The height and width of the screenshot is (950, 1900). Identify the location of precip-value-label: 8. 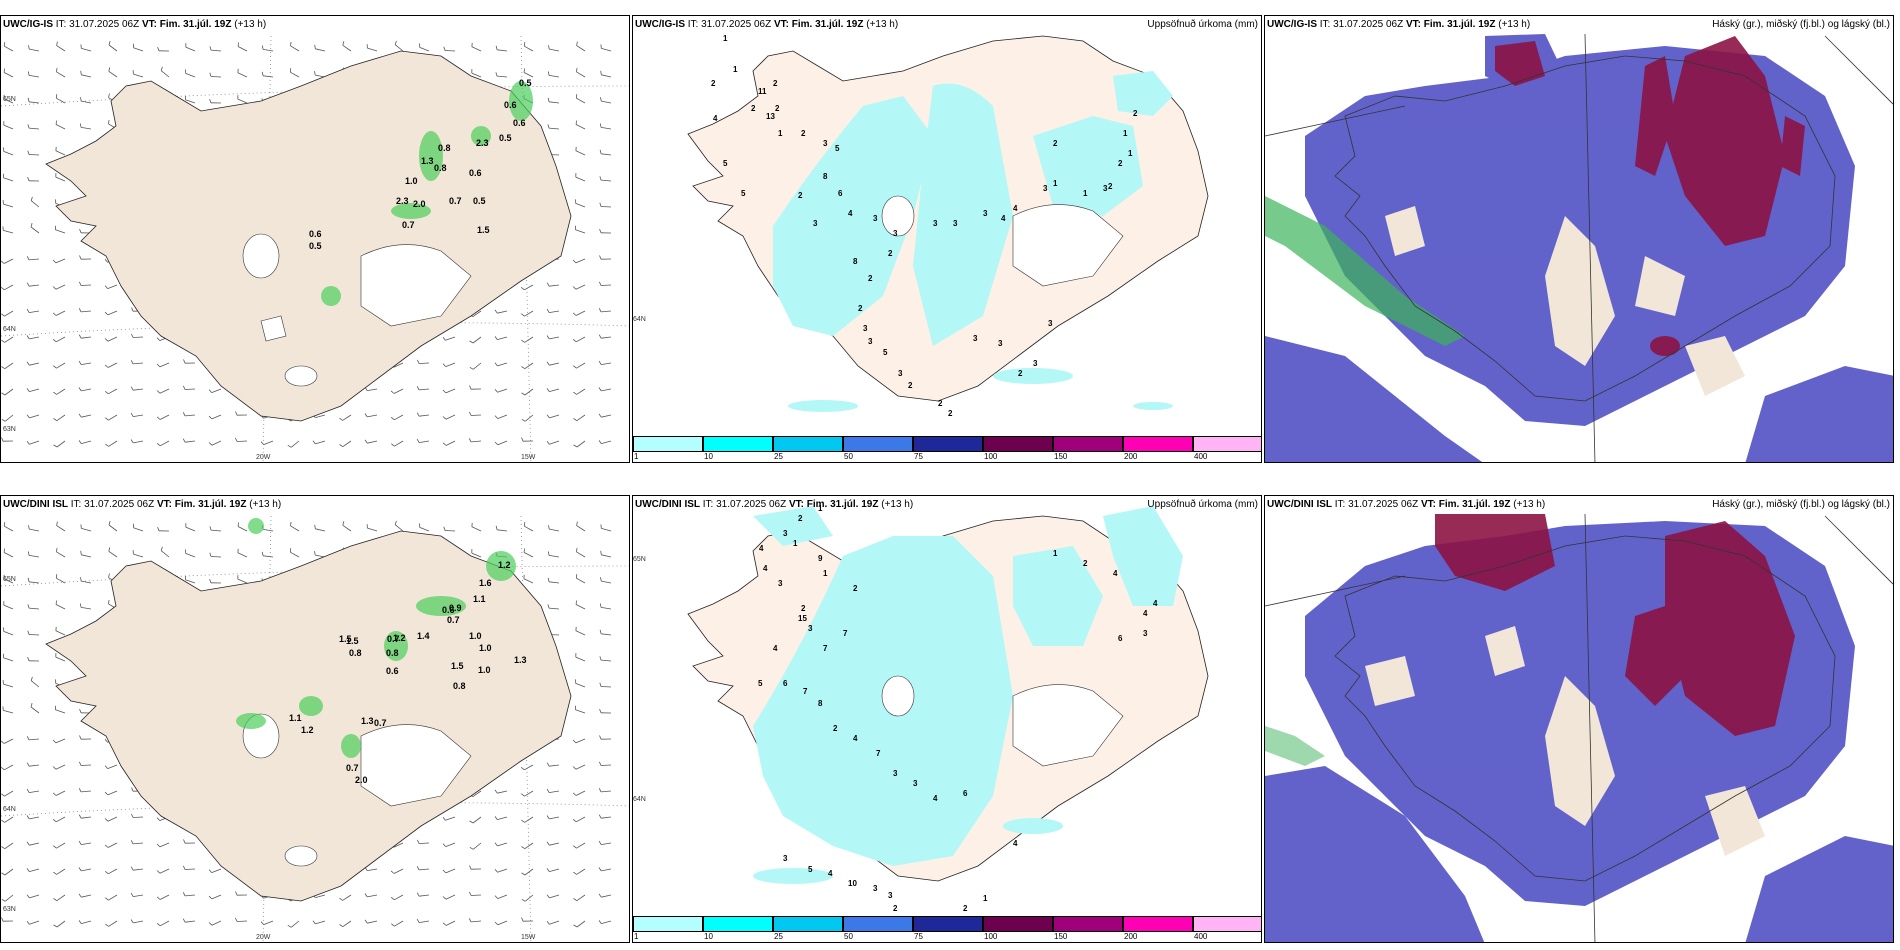
(825, 176).